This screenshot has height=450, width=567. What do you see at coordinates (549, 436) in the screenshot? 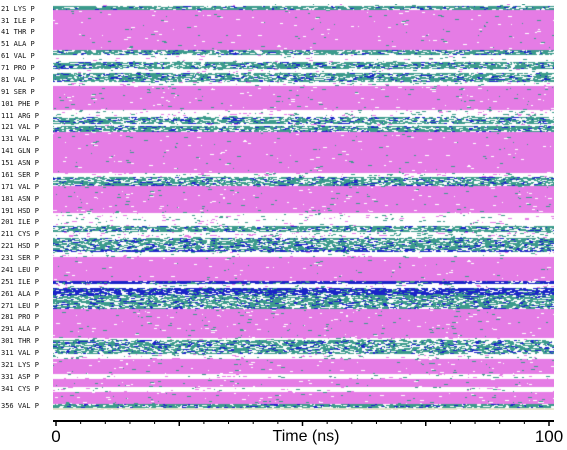
I see `x-tick-label-100: 100` at bounding box center [549, 436].